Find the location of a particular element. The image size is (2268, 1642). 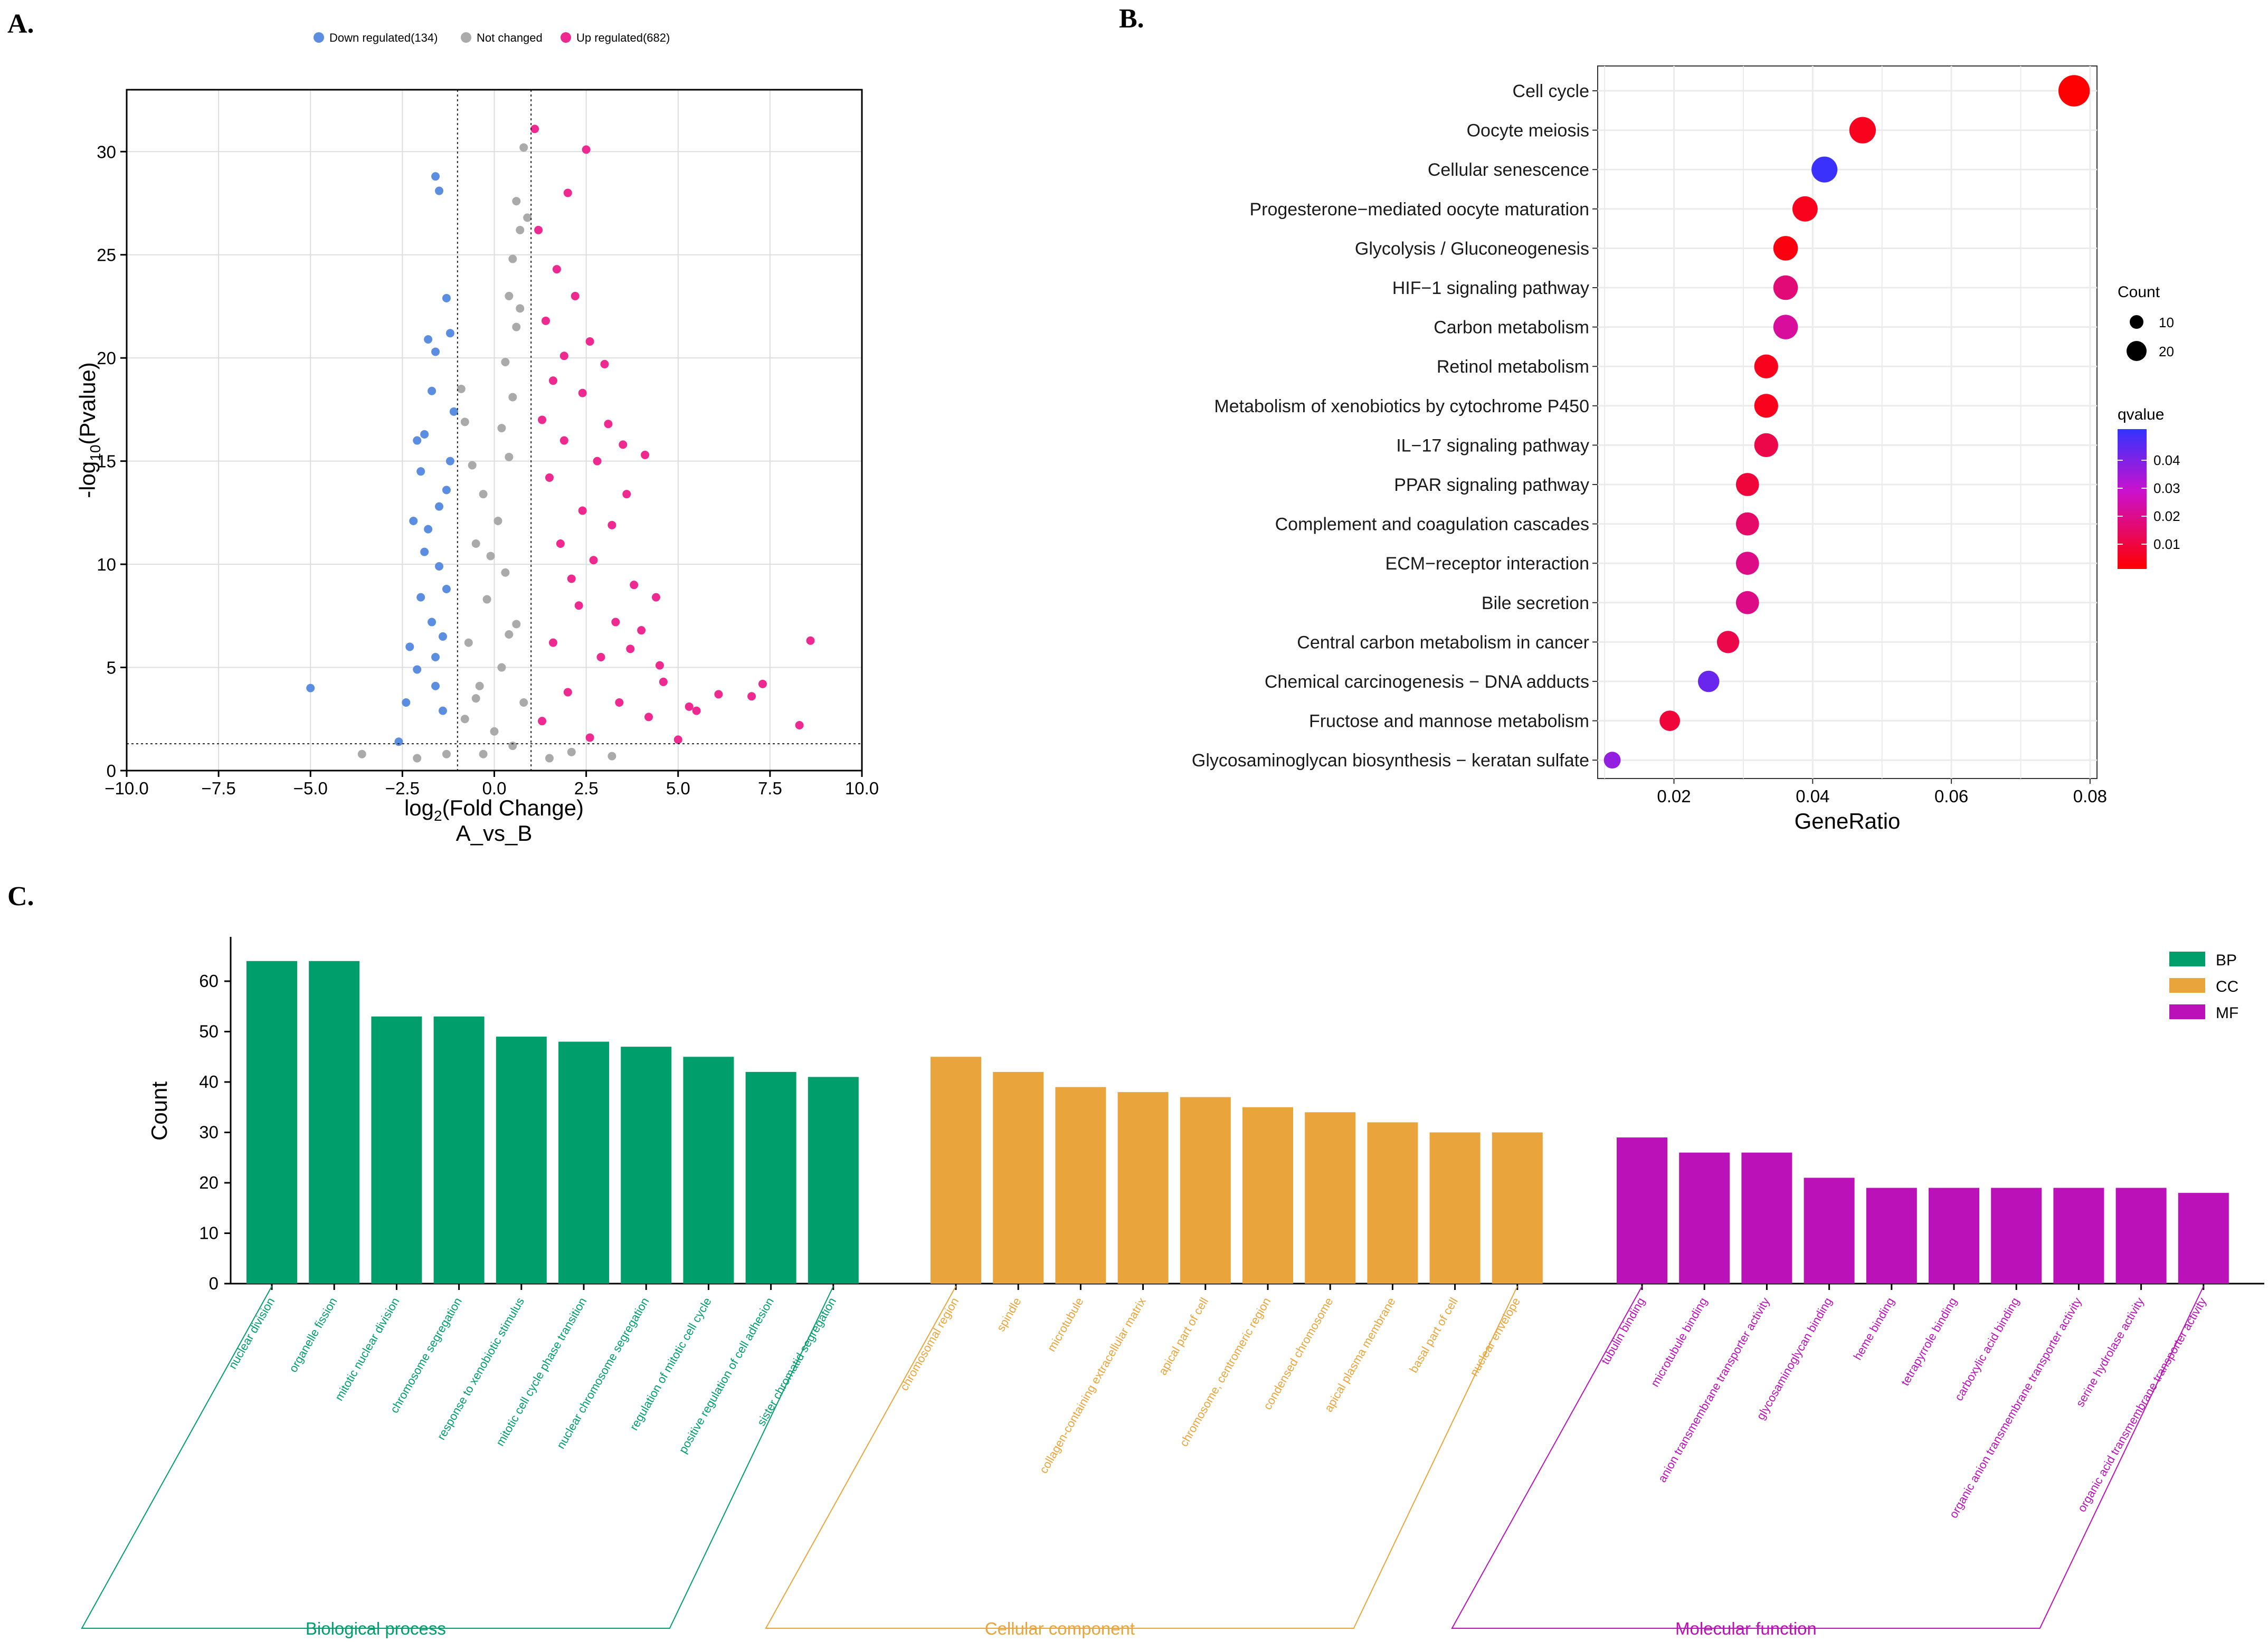

qvalue-tick-label: 0.01 is located at coordinates (2166, 544).